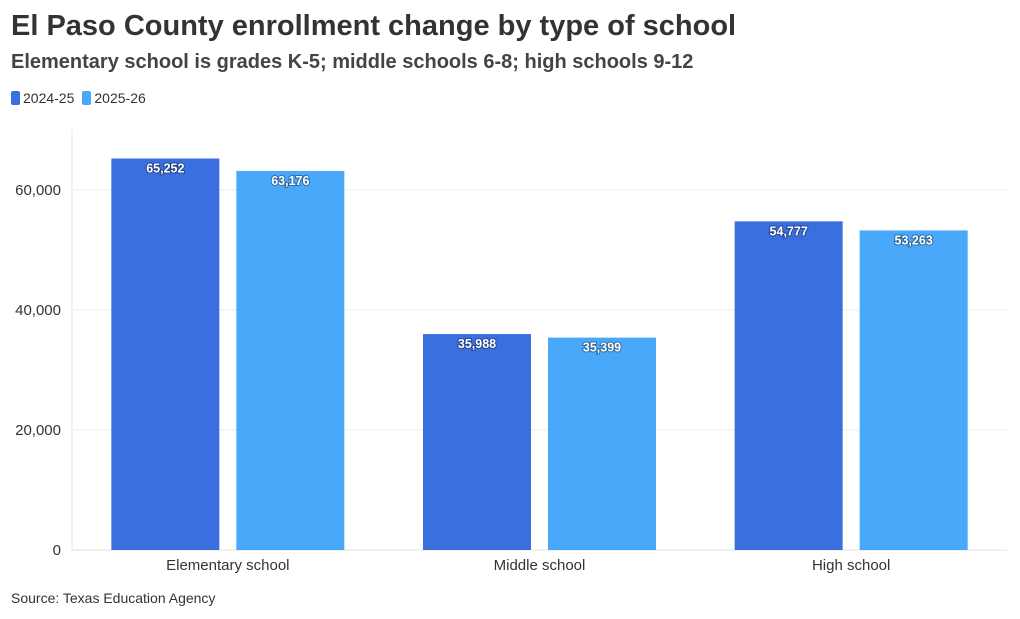 Image resolution: width=1020 pixels, height=619 pixels. What do you see at coordinates (113, 598) in the screenshot?
I see `source-note: Source: Texas Education Agency` at bounding box center [113, 598].